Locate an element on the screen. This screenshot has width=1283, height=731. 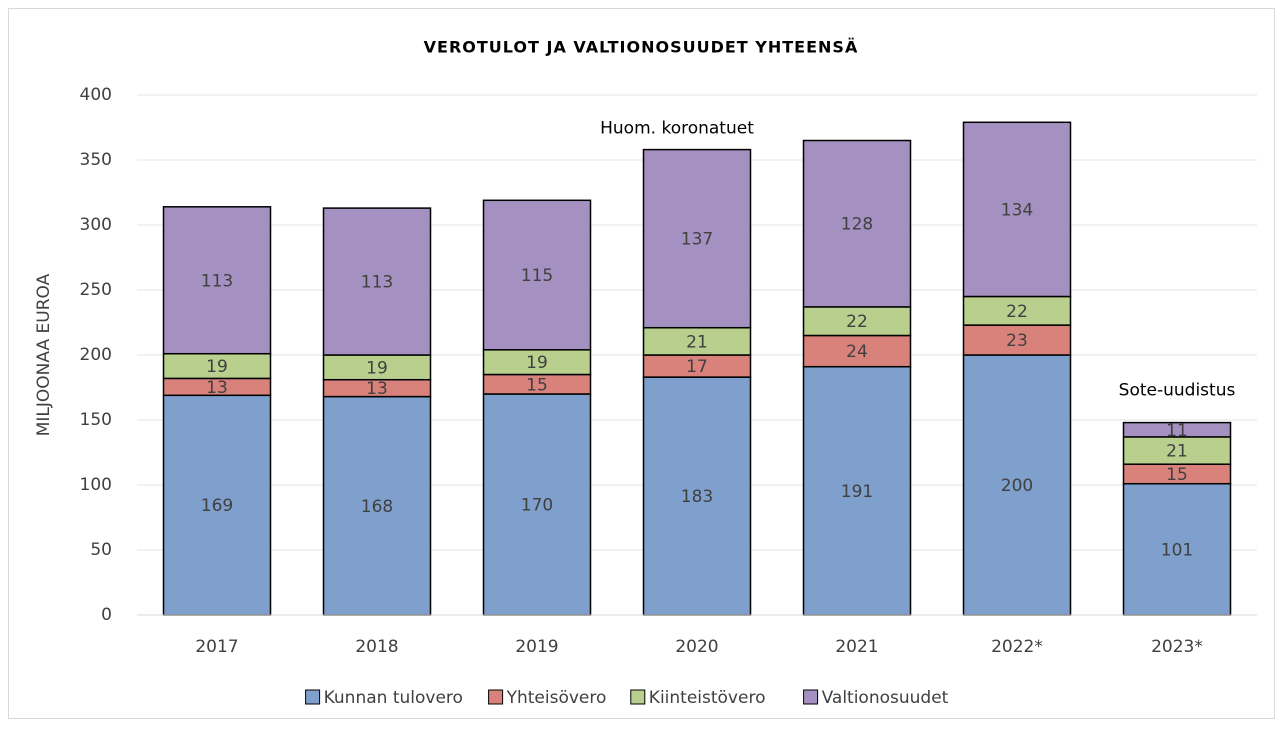
data-label: 134 is located at coordinates (1017, 210).